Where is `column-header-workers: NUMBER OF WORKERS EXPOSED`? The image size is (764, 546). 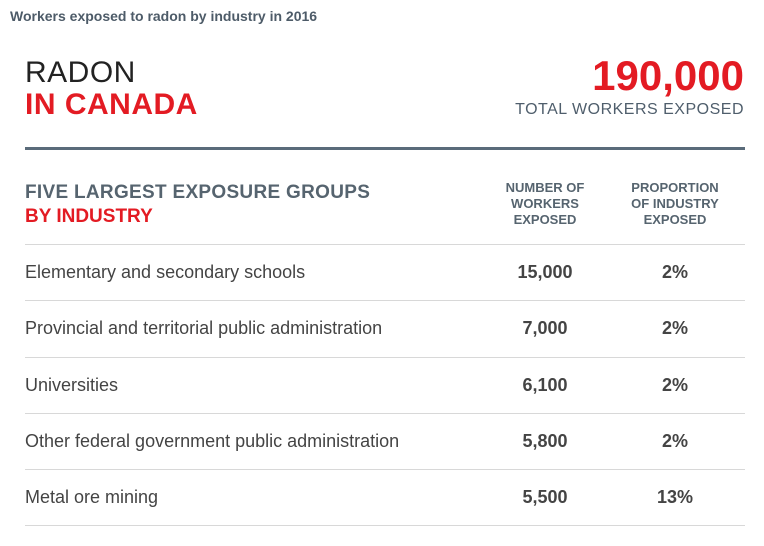 column-header-workers: NUMBER OF WORKERS EXPOSED is located at coordinates (545, 204).